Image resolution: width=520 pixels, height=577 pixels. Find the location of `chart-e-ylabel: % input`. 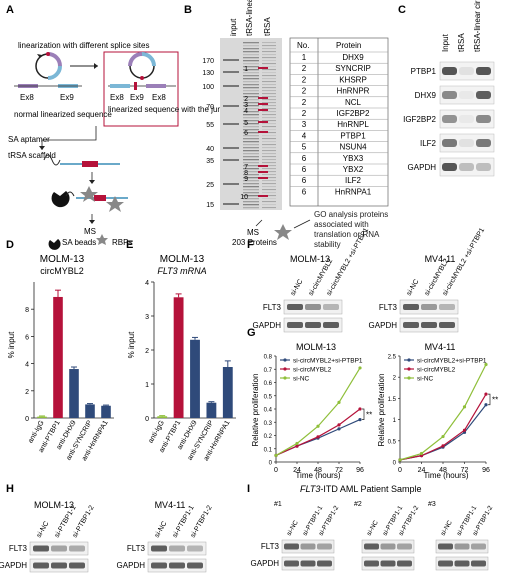

chart-e-ylabel: % input is located at coordinates (131, 344).